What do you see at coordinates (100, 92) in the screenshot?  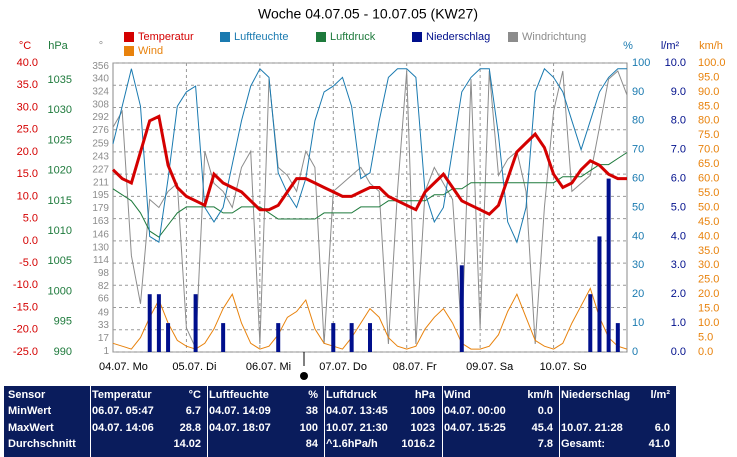 I see `y-tick-label: 324` at bounding box center [100, 92].